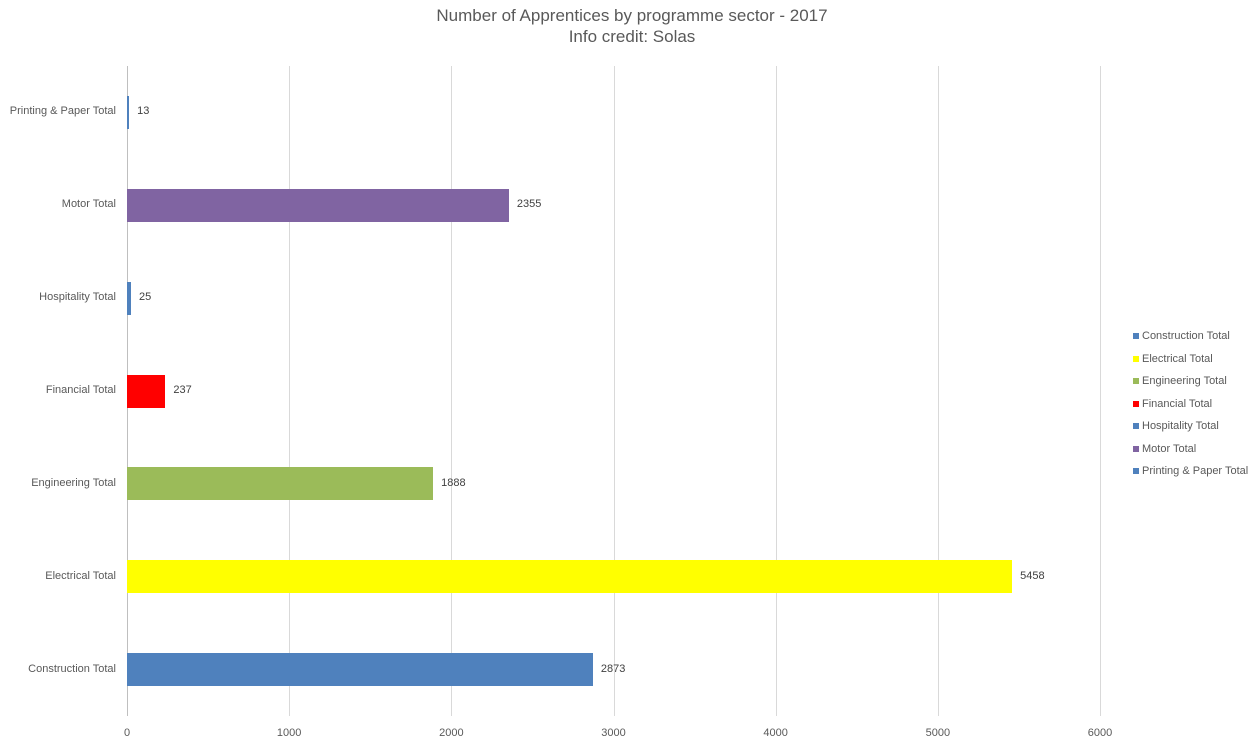  What do you see at coordinates (182, 390) in the screenshot?
I see `data-label: 237` at bounding box center [182, 390].